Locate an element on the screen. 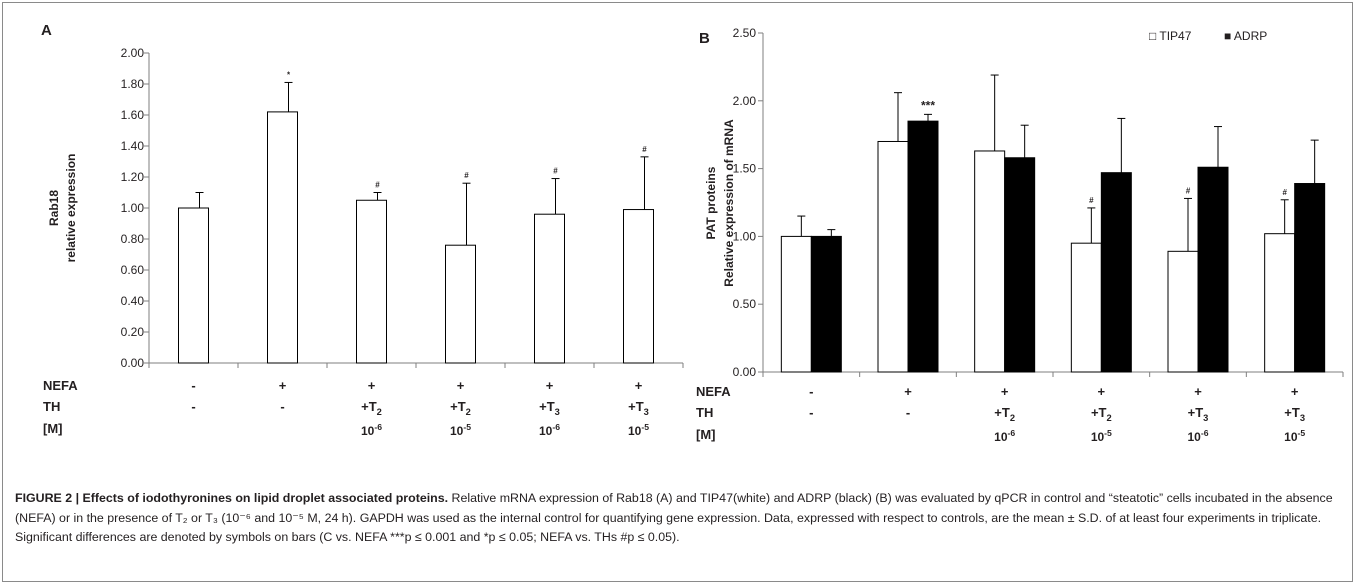  y-tick-label: 2.50 is located at coordinates (745, 33).